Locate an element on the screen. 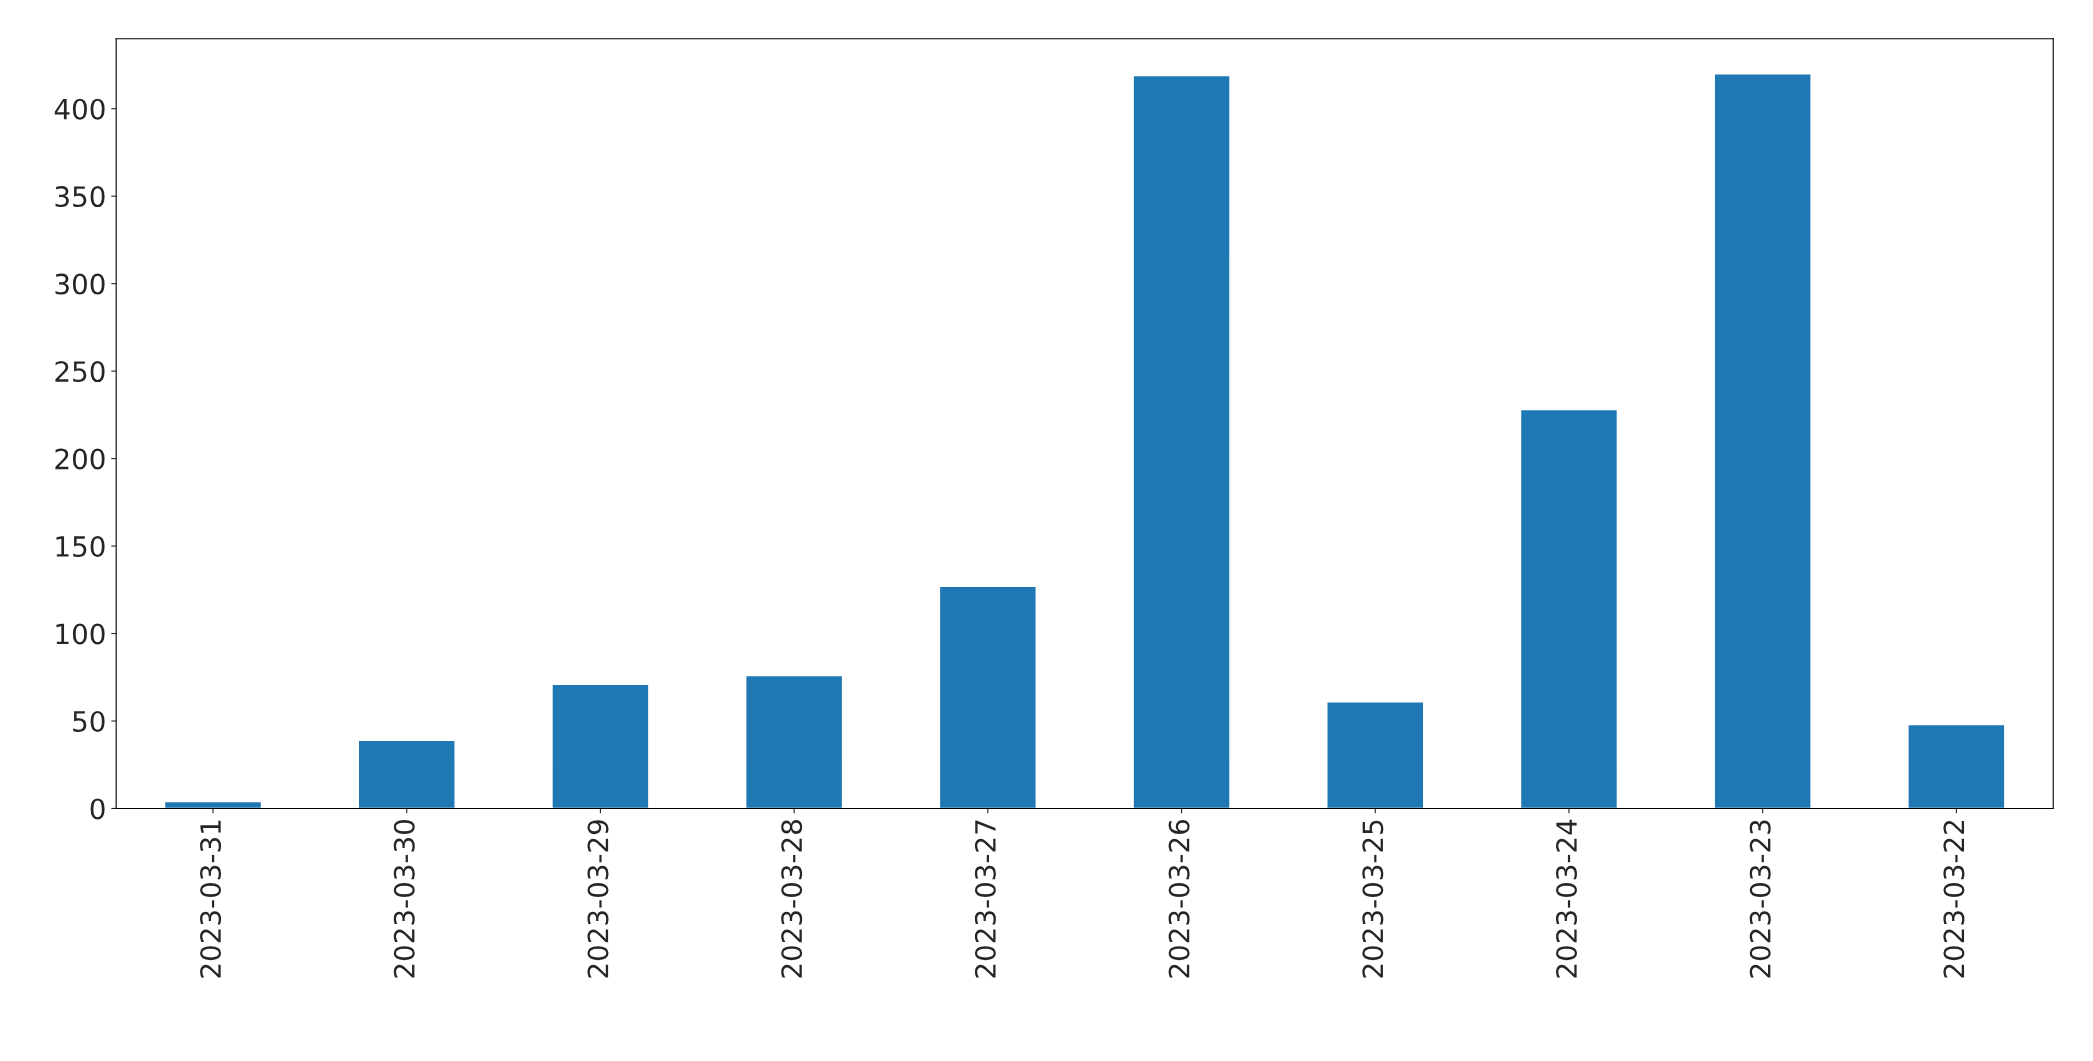  y-tick-label: 350 is located at coordinates (80, 197).